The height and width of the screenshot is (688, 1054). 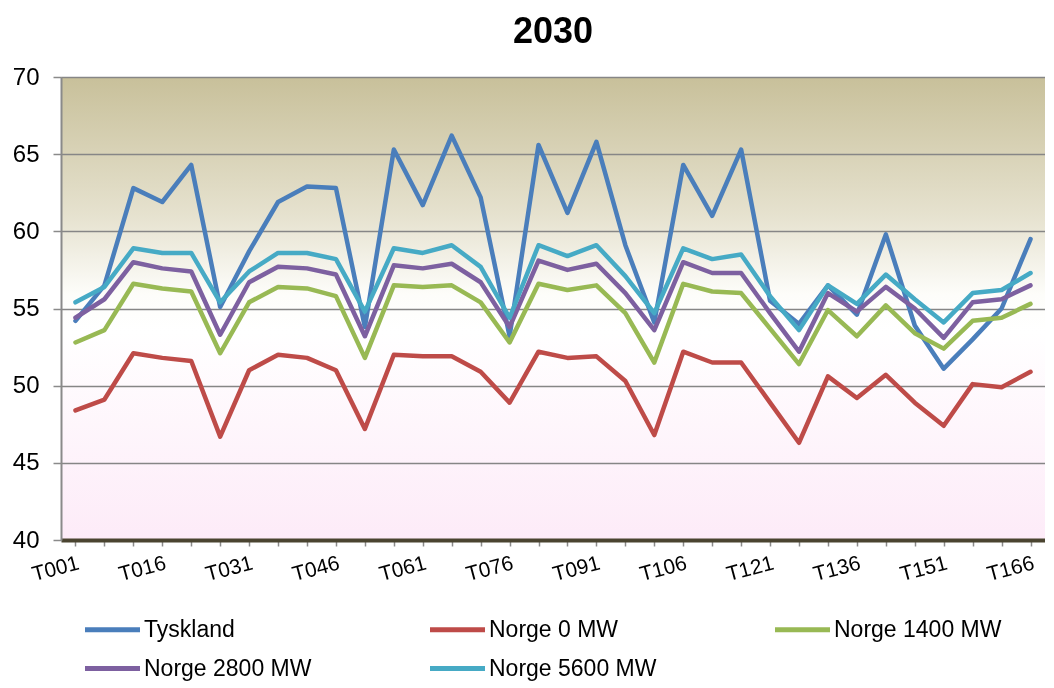 What do you see at coordinates (554, 628) in the screenshot?
I see `legend-label: Norge 0 MW` at bounding box center [554, 628].